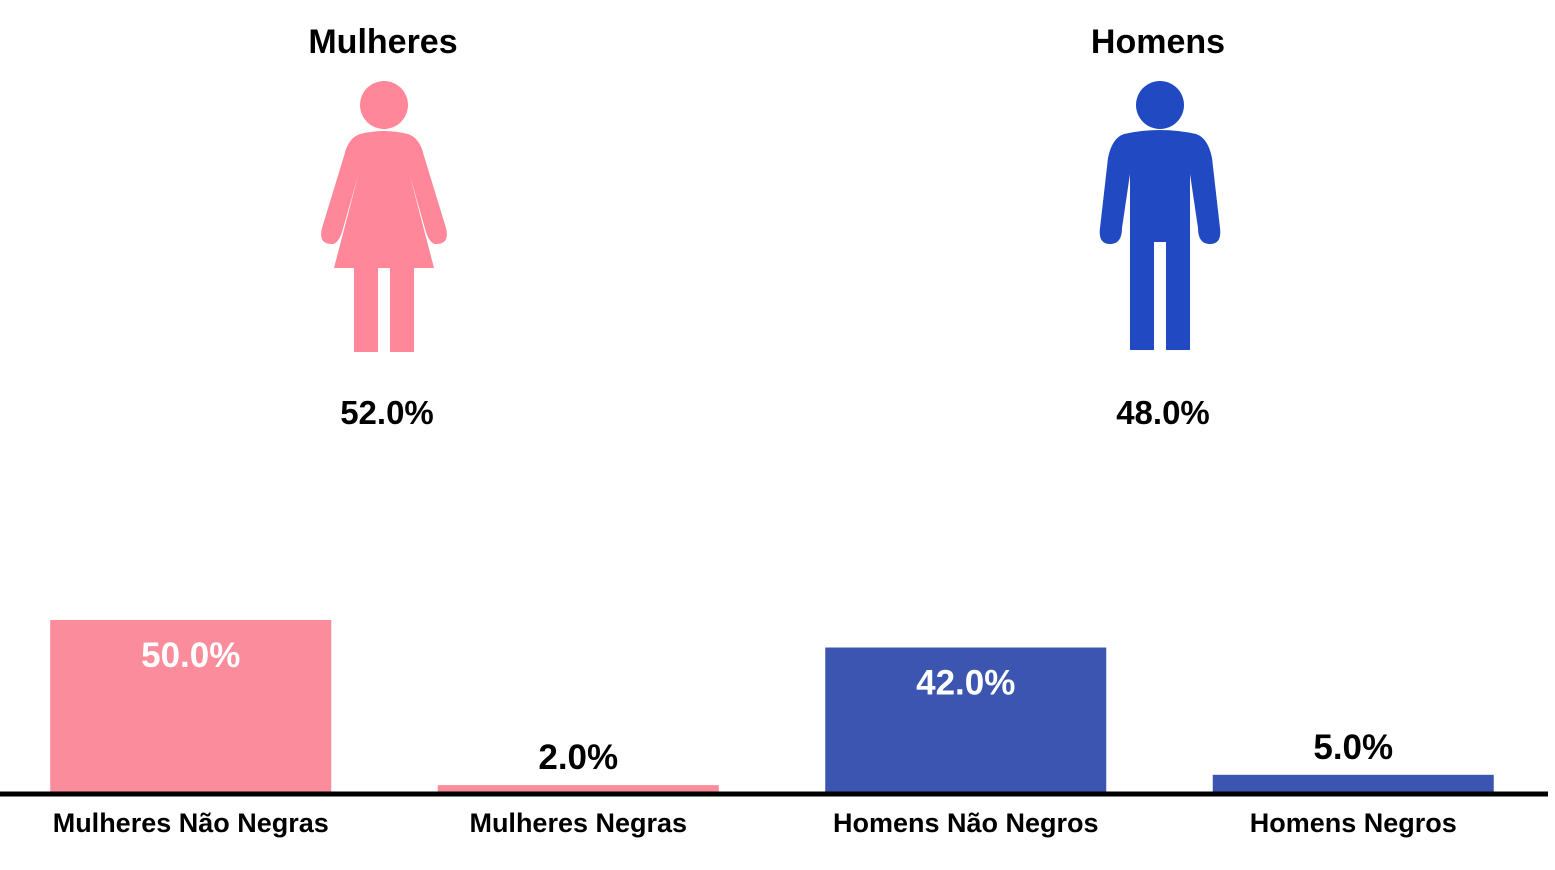 The width and height of the screenshot is (1555, 870). Describe the element at coordinates (965, 683) in the screenshot. I see `bar-value-label: 42.0%` at that location.